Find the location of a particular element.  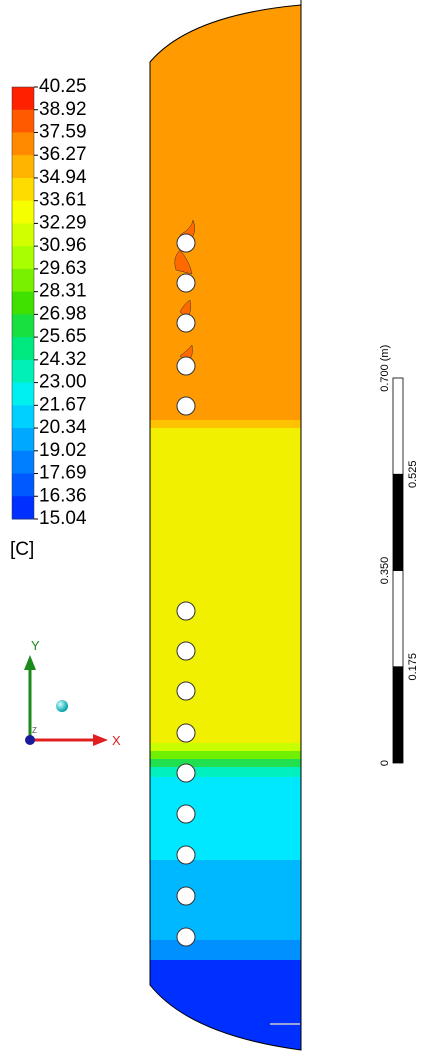

legend-label: 24.32 is located at coordinates (63, 359).